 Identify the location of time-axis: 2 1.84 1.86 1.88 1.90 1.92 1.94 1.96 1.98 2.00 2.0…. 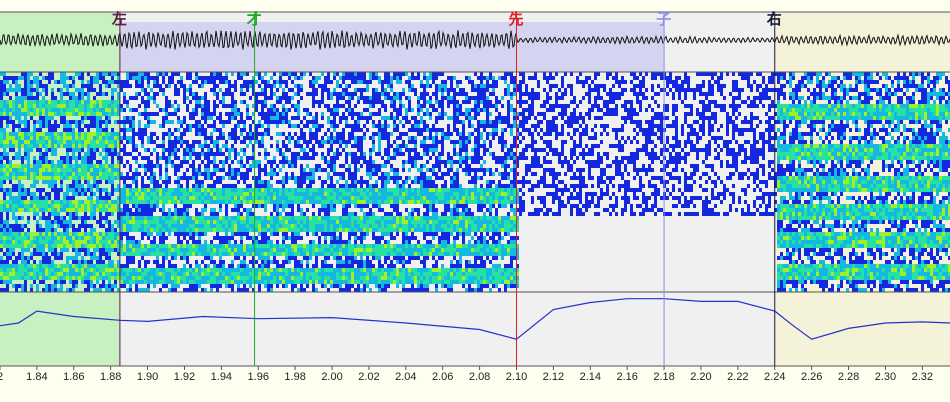
(466, 374).